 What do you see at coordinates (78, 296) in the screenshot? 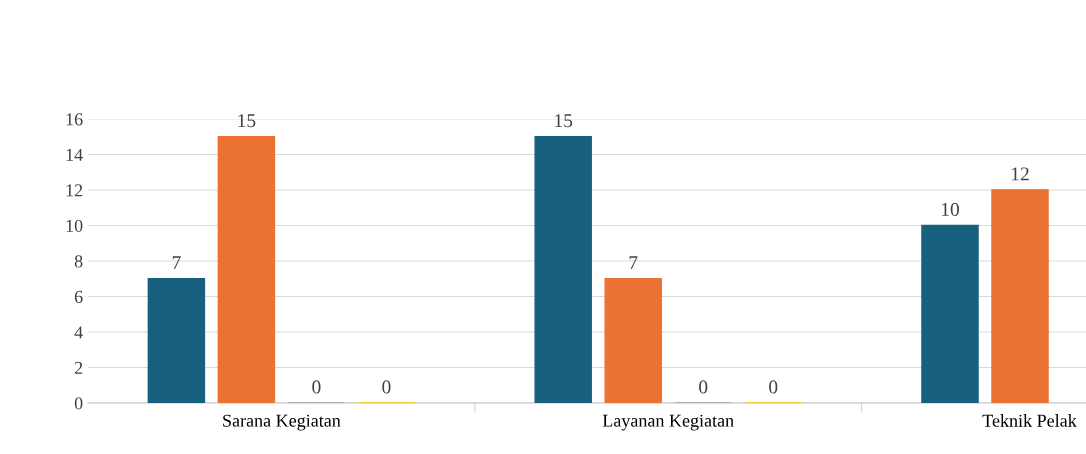
I see `y-tick-label: 6` at bounding box center [78, 296].